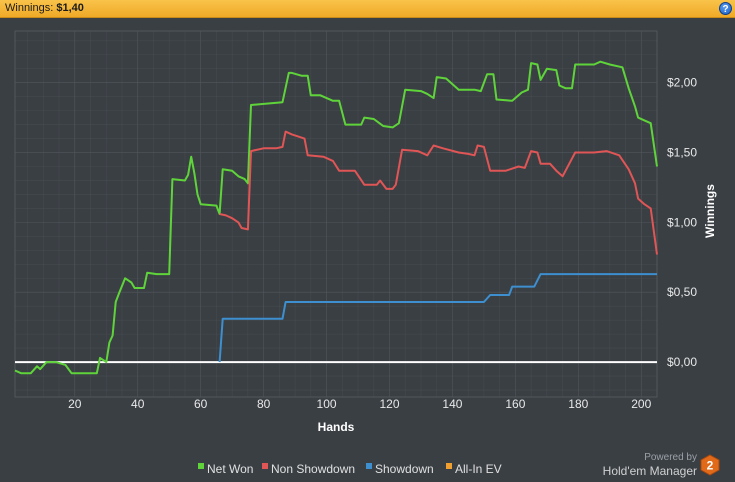 The width and height of the screenshot is (735, 482). Describe the element at coordinates (264, 404) in the screenshot. I see `x-tick-label: 80` at that location.